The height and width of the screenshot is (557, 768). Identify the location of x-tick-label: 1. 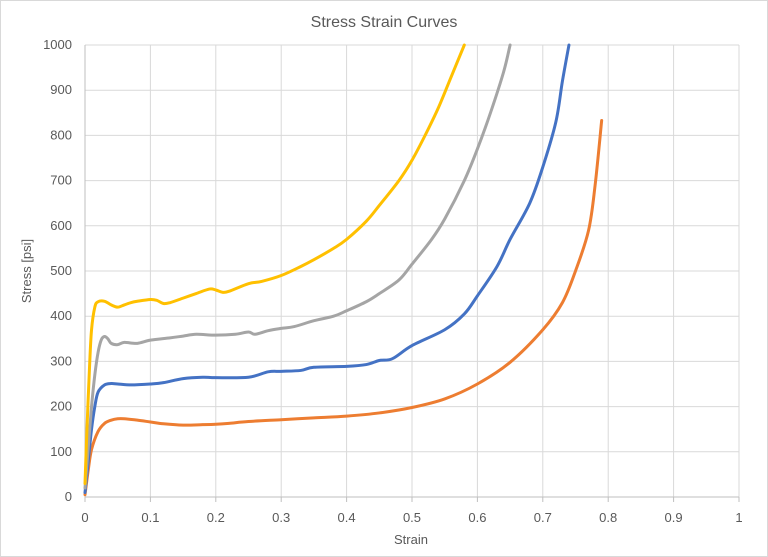
(738, 517).